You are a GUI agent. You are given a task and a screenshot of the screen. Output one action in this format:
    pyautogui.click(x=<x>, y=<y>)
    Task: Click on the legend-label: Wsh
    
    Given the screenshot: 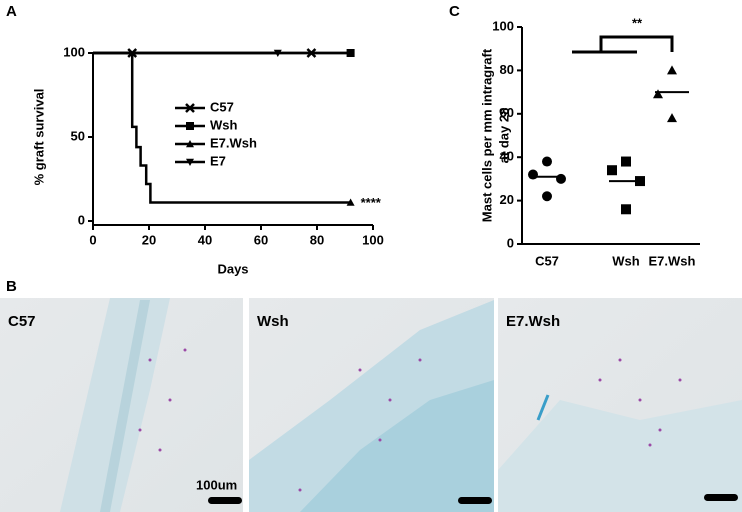 What is the action you would take?
    pyautogui.click(x=224, y=124)
    